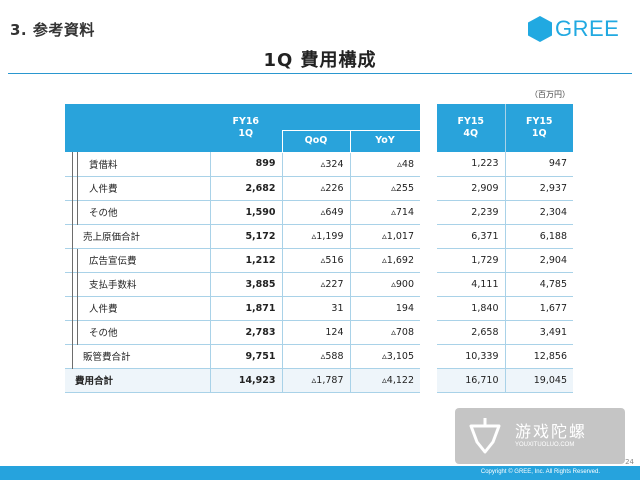 The image size is (640, 480). Describe the element at coordinates (550, 94) in the screenshot. I see `unit-note: （百万円）` at that location.